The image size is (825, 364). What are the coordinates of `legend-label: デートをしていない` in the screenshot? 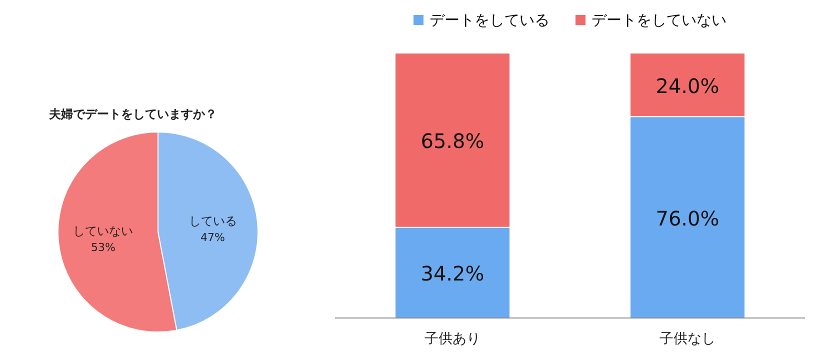 It's located at (659, 20).